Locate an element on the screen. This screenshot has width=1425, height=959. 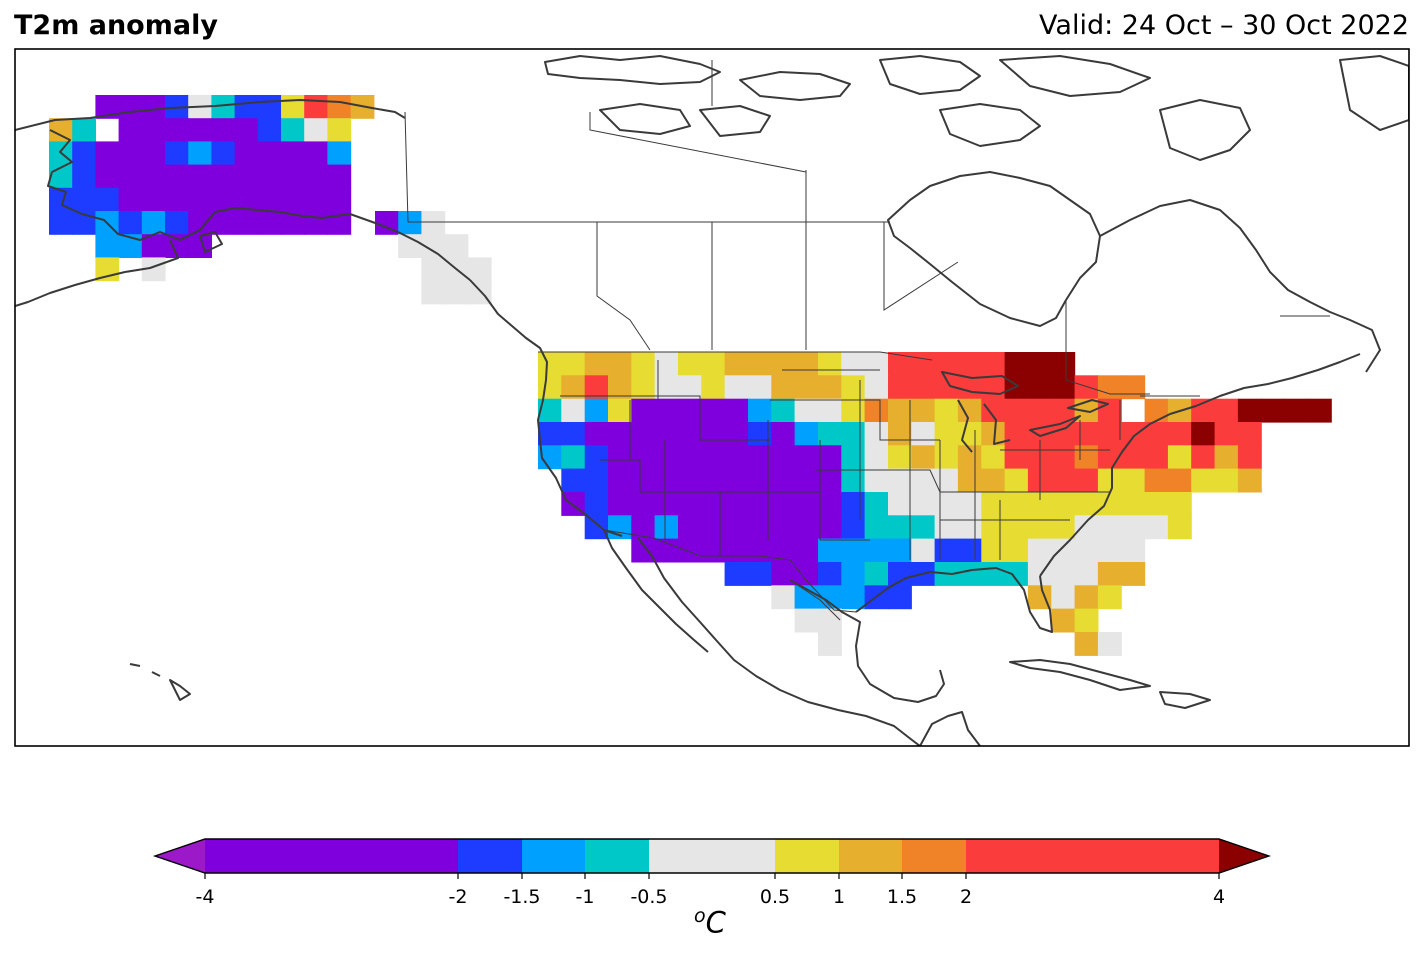
valid-period: Valid: 24 Oct – 30 Oct 2022 is located at coordinates (1224, 25).